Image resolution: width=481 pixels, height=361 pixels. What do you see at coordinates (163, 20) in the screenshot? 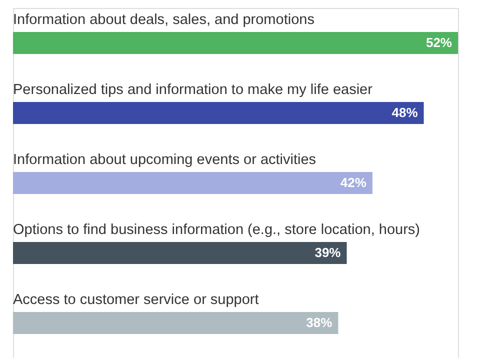
I see `y-tick-label: Information about deals, sales, and promotions` at bounding box center [163, 20].